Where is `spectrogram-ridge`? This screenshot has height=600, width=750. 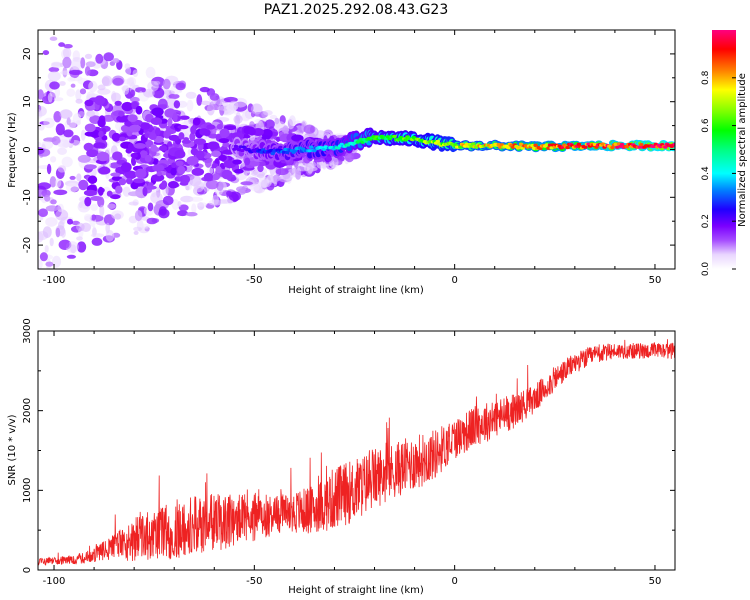 spectrogram-ridge is located at coordinates (310, 155).